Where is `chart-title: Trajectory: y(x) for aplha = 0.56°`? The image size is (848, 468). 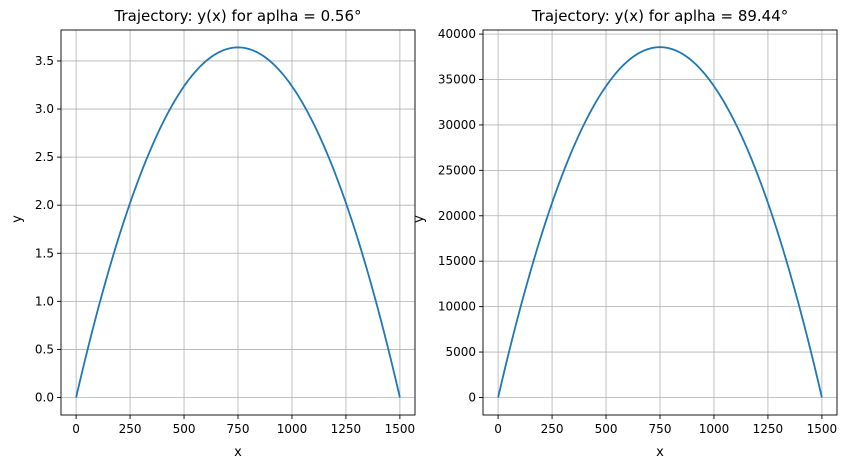 chart-title: Trajectory: y(x) for aplha = 0.56° is located at coordinates (238, 16).